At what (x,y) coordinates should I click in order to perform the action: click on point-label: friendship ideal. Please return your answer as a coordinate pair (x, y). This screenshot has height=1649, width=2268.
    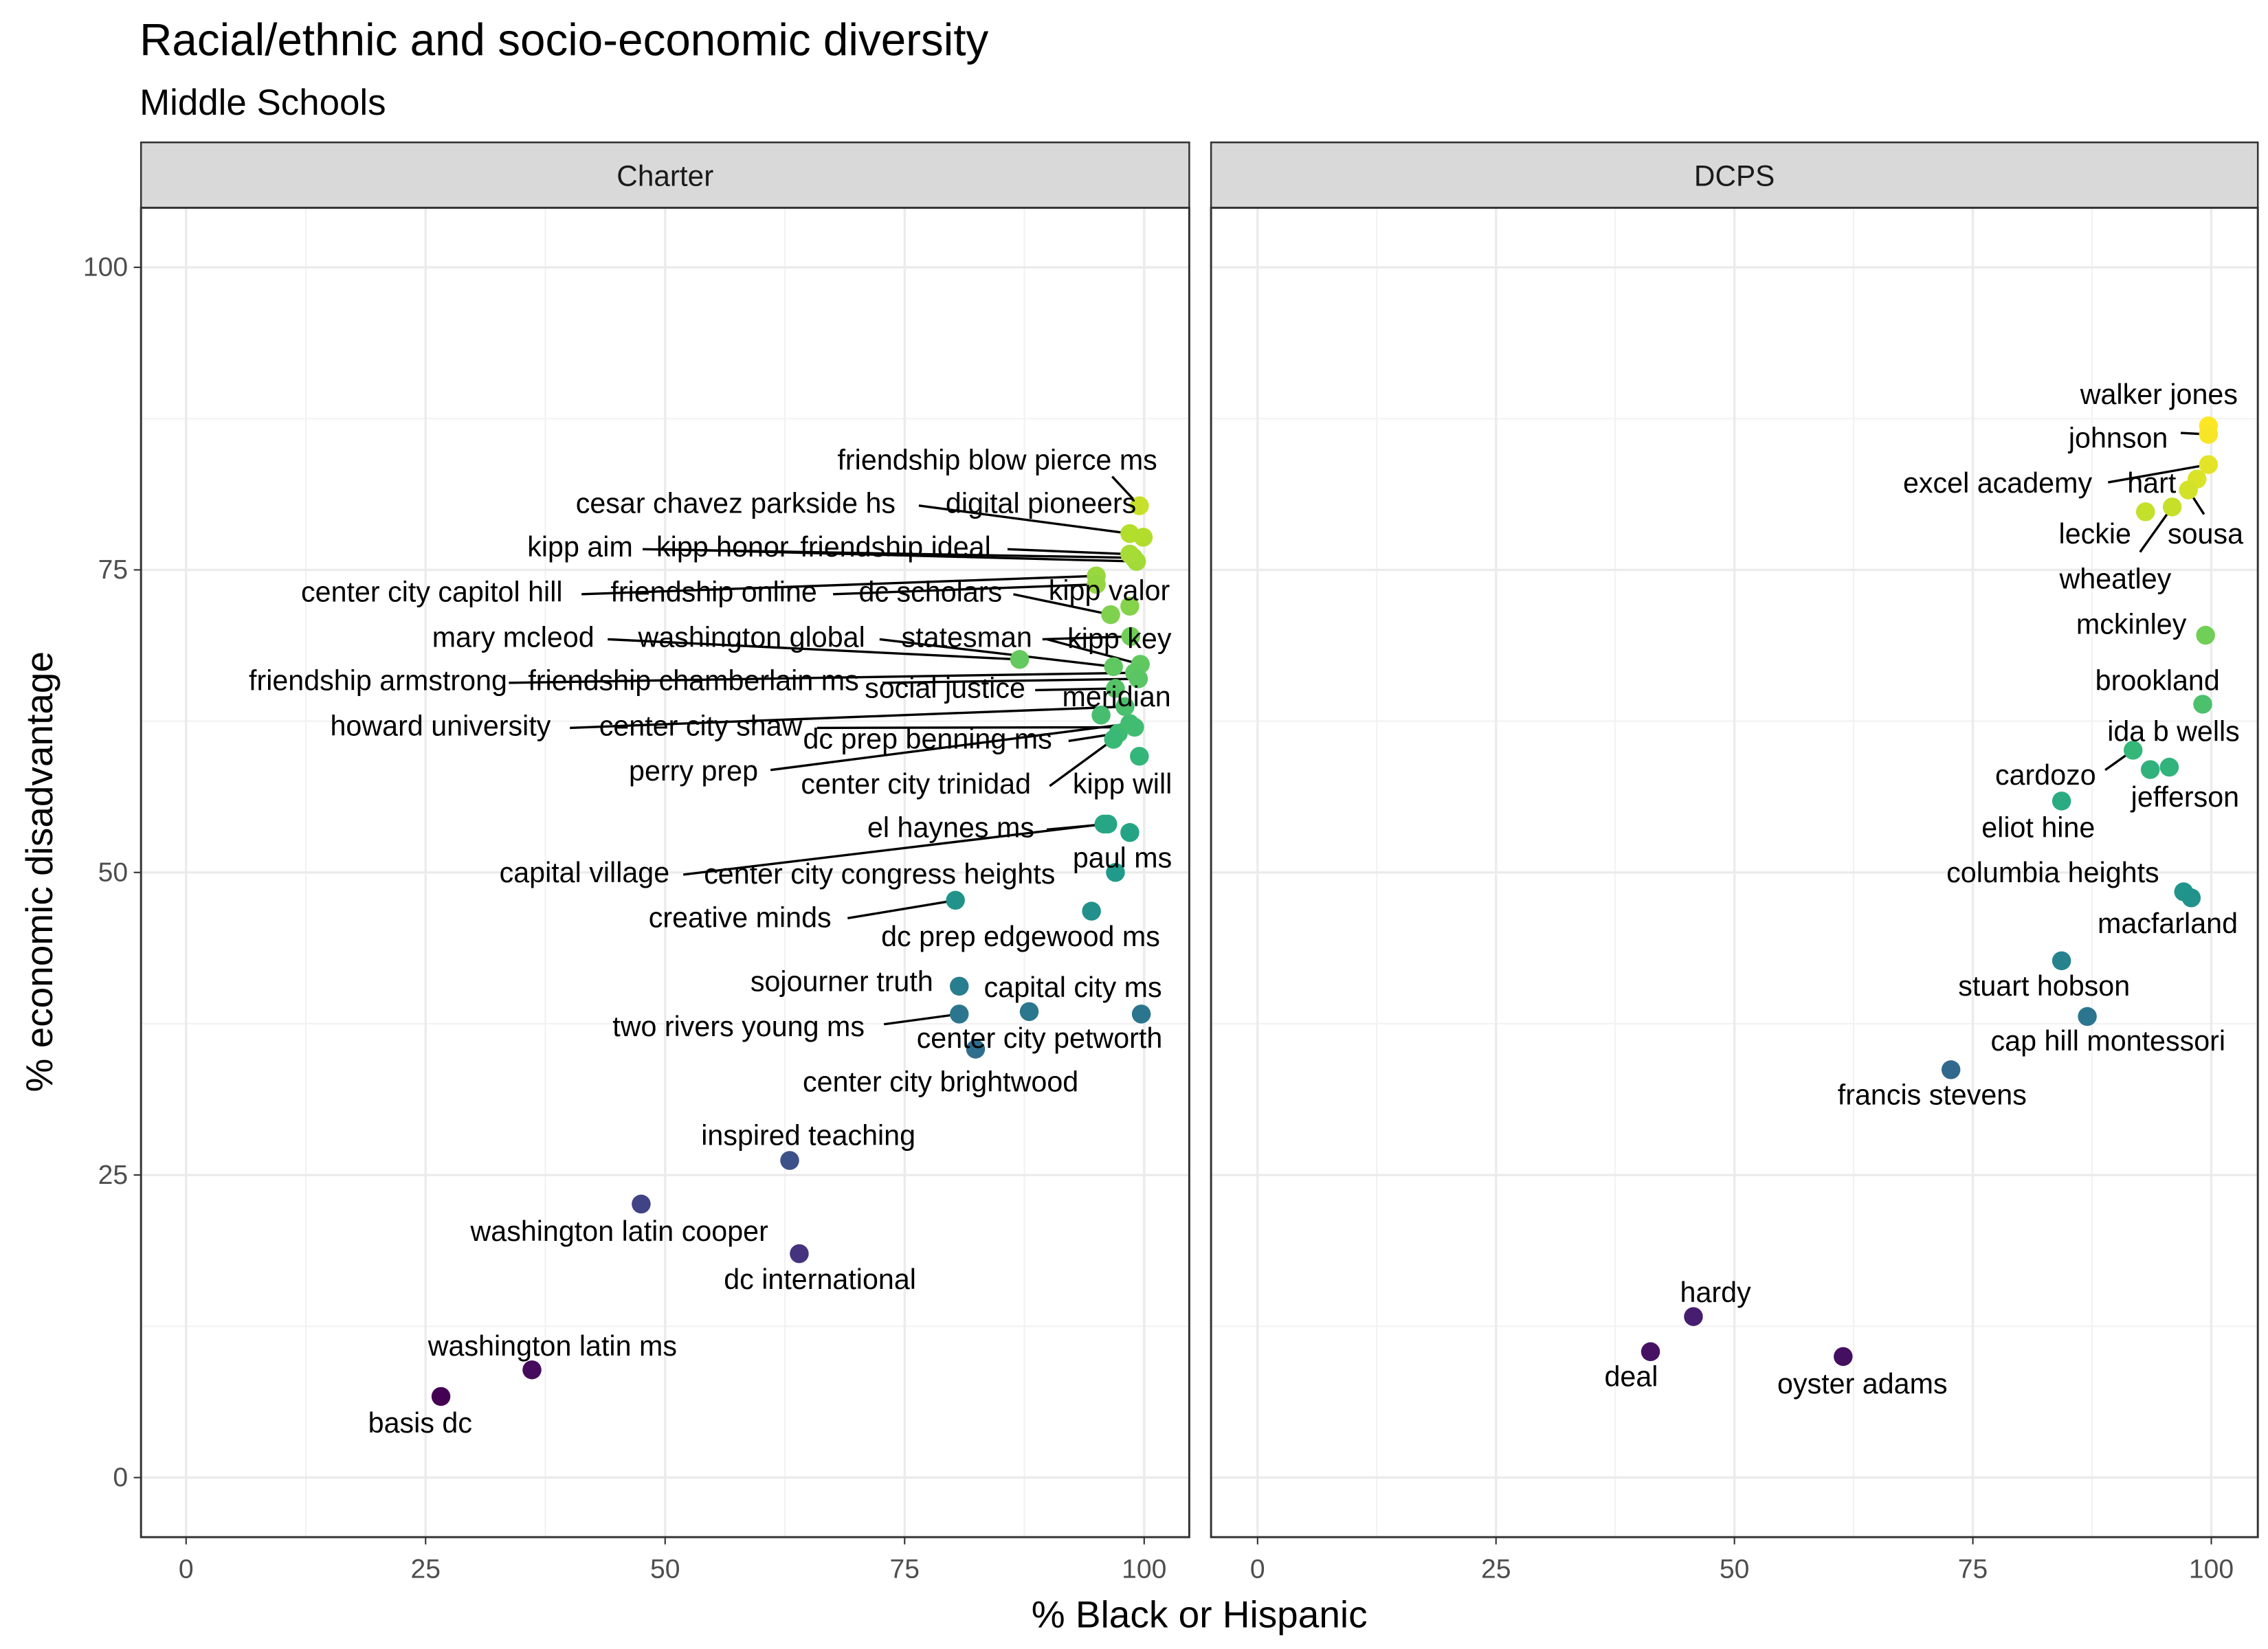
    Looking at the image, I should click on (895, 547).